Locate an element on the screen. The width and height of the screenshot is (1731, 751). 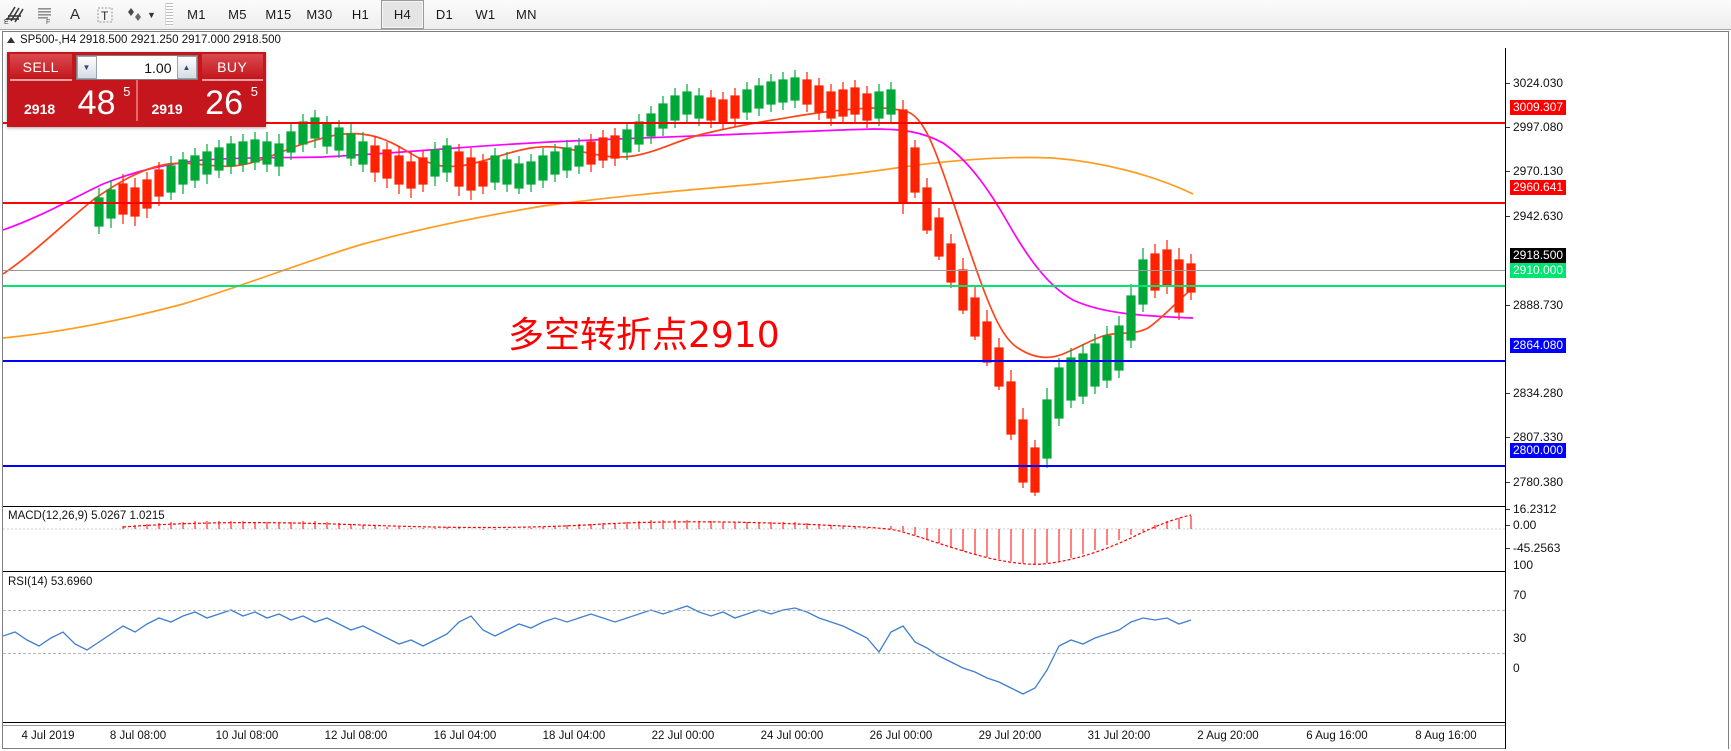
volume-stepper: ▼ 1.00 ▲ is located at coordinates (136, 67).